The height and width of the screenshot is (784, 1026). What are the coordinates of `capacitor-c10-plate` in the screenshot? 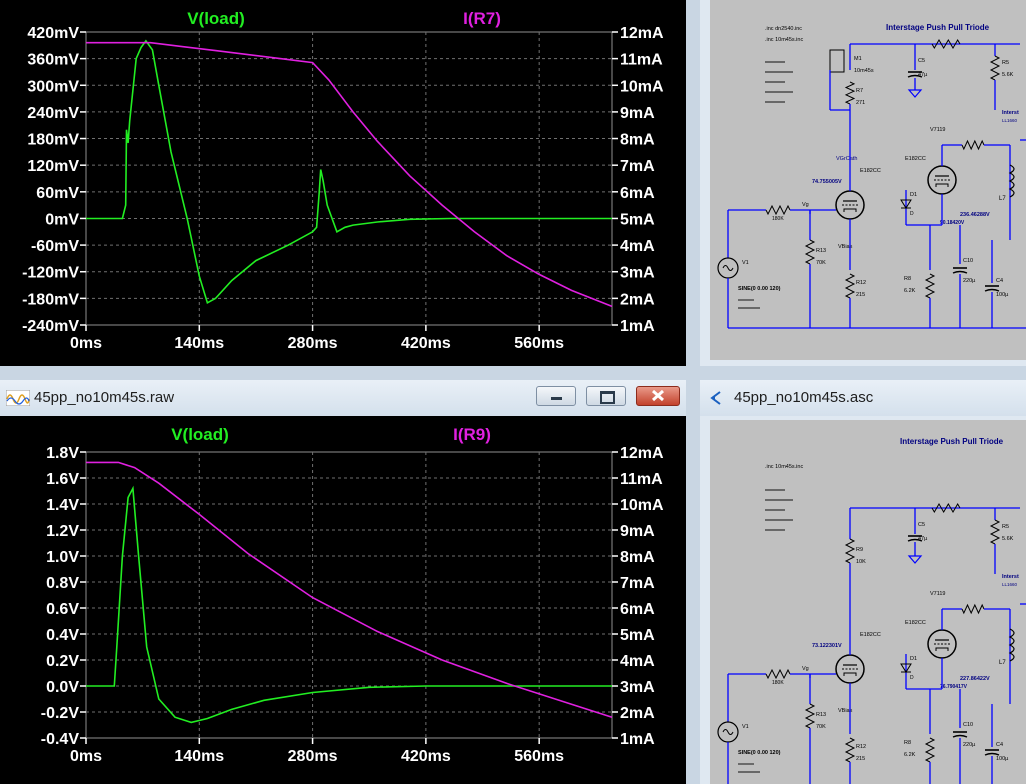 It's located at (960, 272).